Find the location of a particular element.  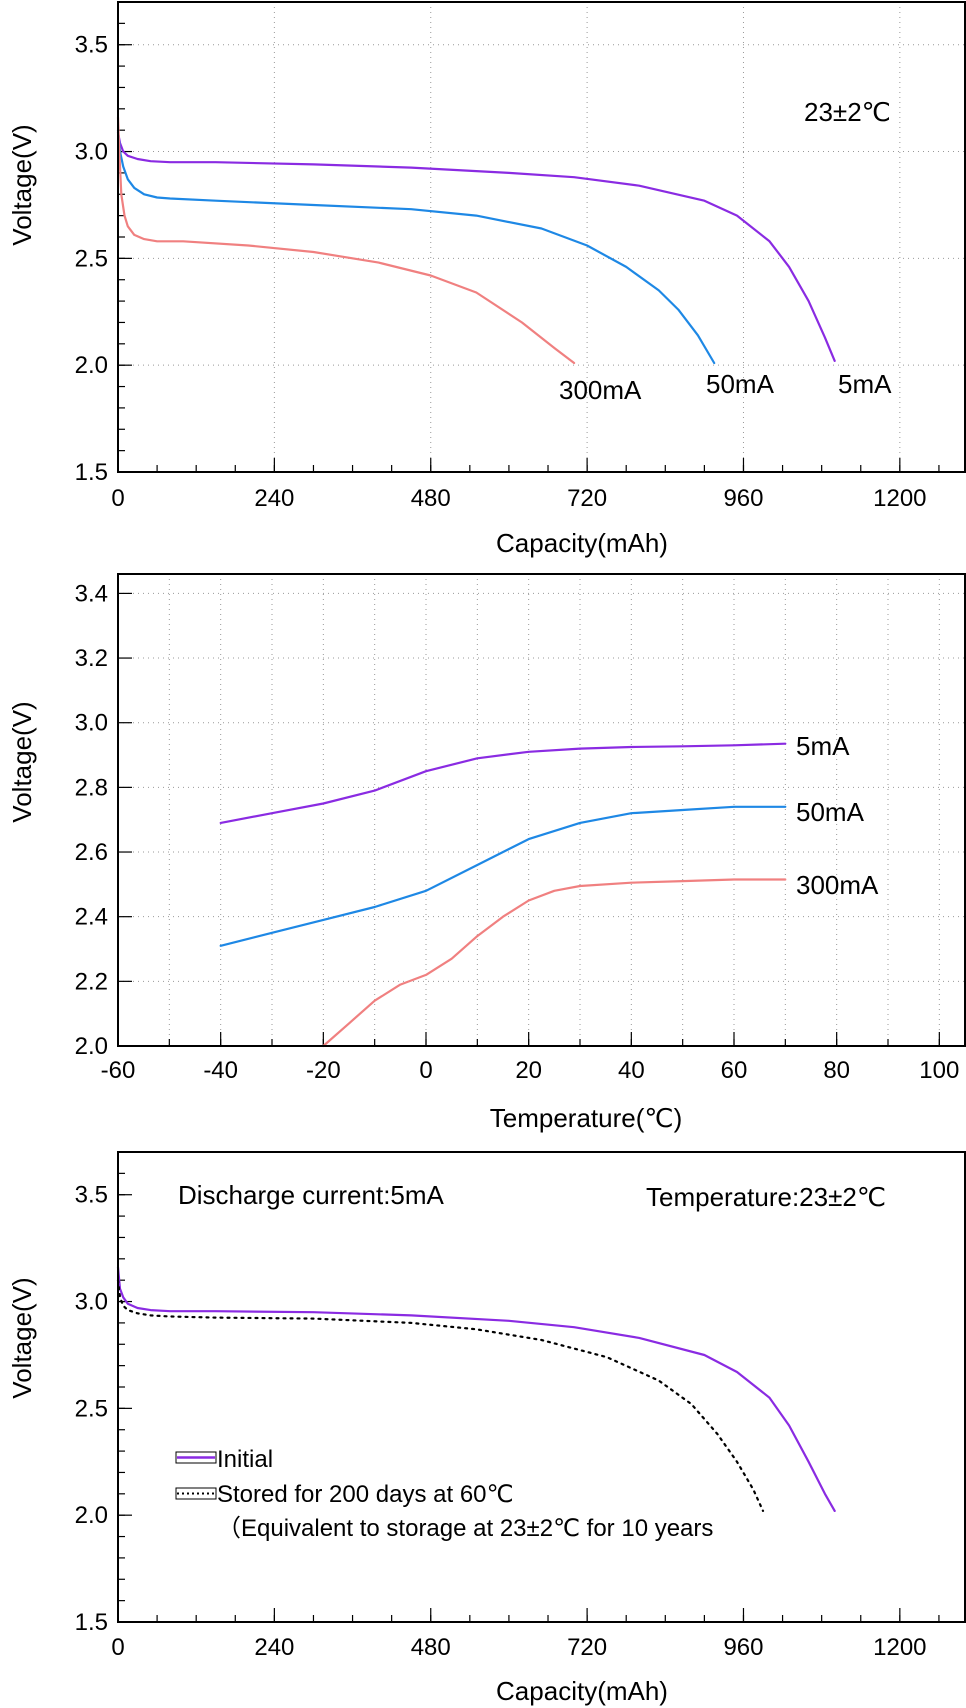

panel3-y-tick-labels: 1.5 2.0 2.5 3.0 3.5 is located at coordinates (91, 1409).